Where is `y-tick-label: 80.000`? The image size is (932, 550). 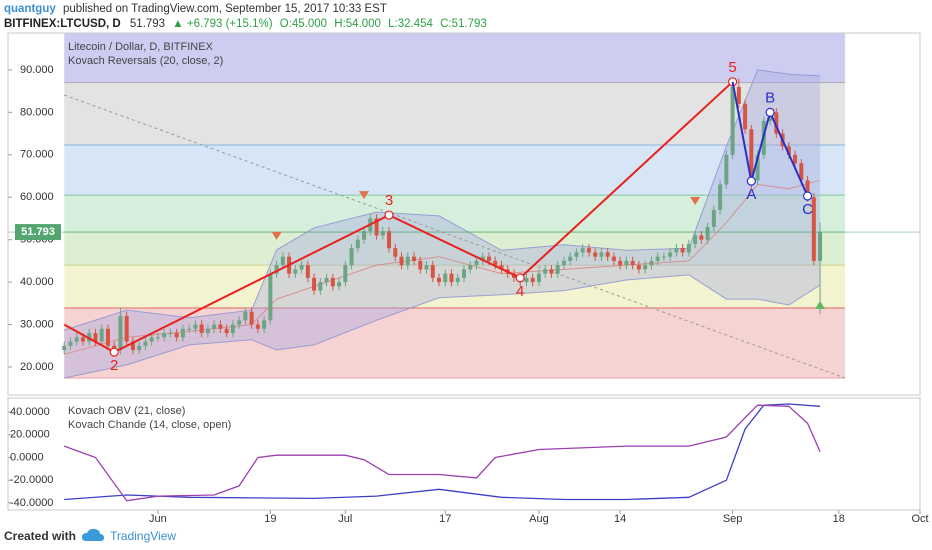 y-tick-label: 80.000 is located at coordinates (37, 112).